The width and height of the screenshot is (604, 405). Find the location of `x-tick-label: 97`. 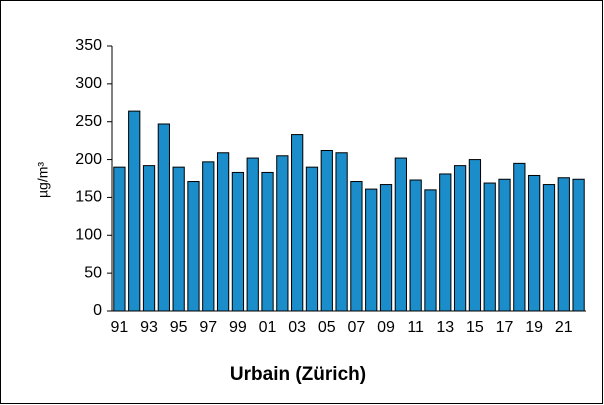

x-tick-label: 97 is located at coordinates (208, 327).